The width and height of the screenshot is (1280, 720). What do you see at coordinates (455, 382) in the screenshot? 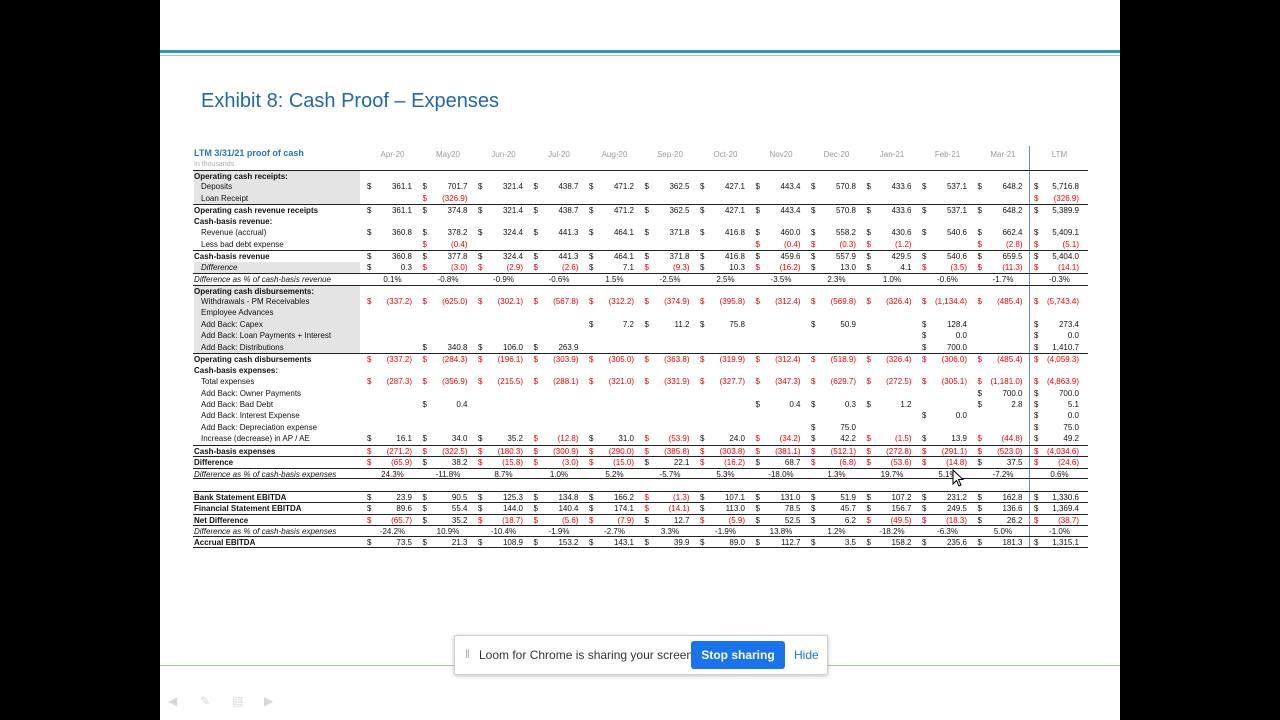
I see `cell-amount: (356.9)` at bounding box center [455, 382].